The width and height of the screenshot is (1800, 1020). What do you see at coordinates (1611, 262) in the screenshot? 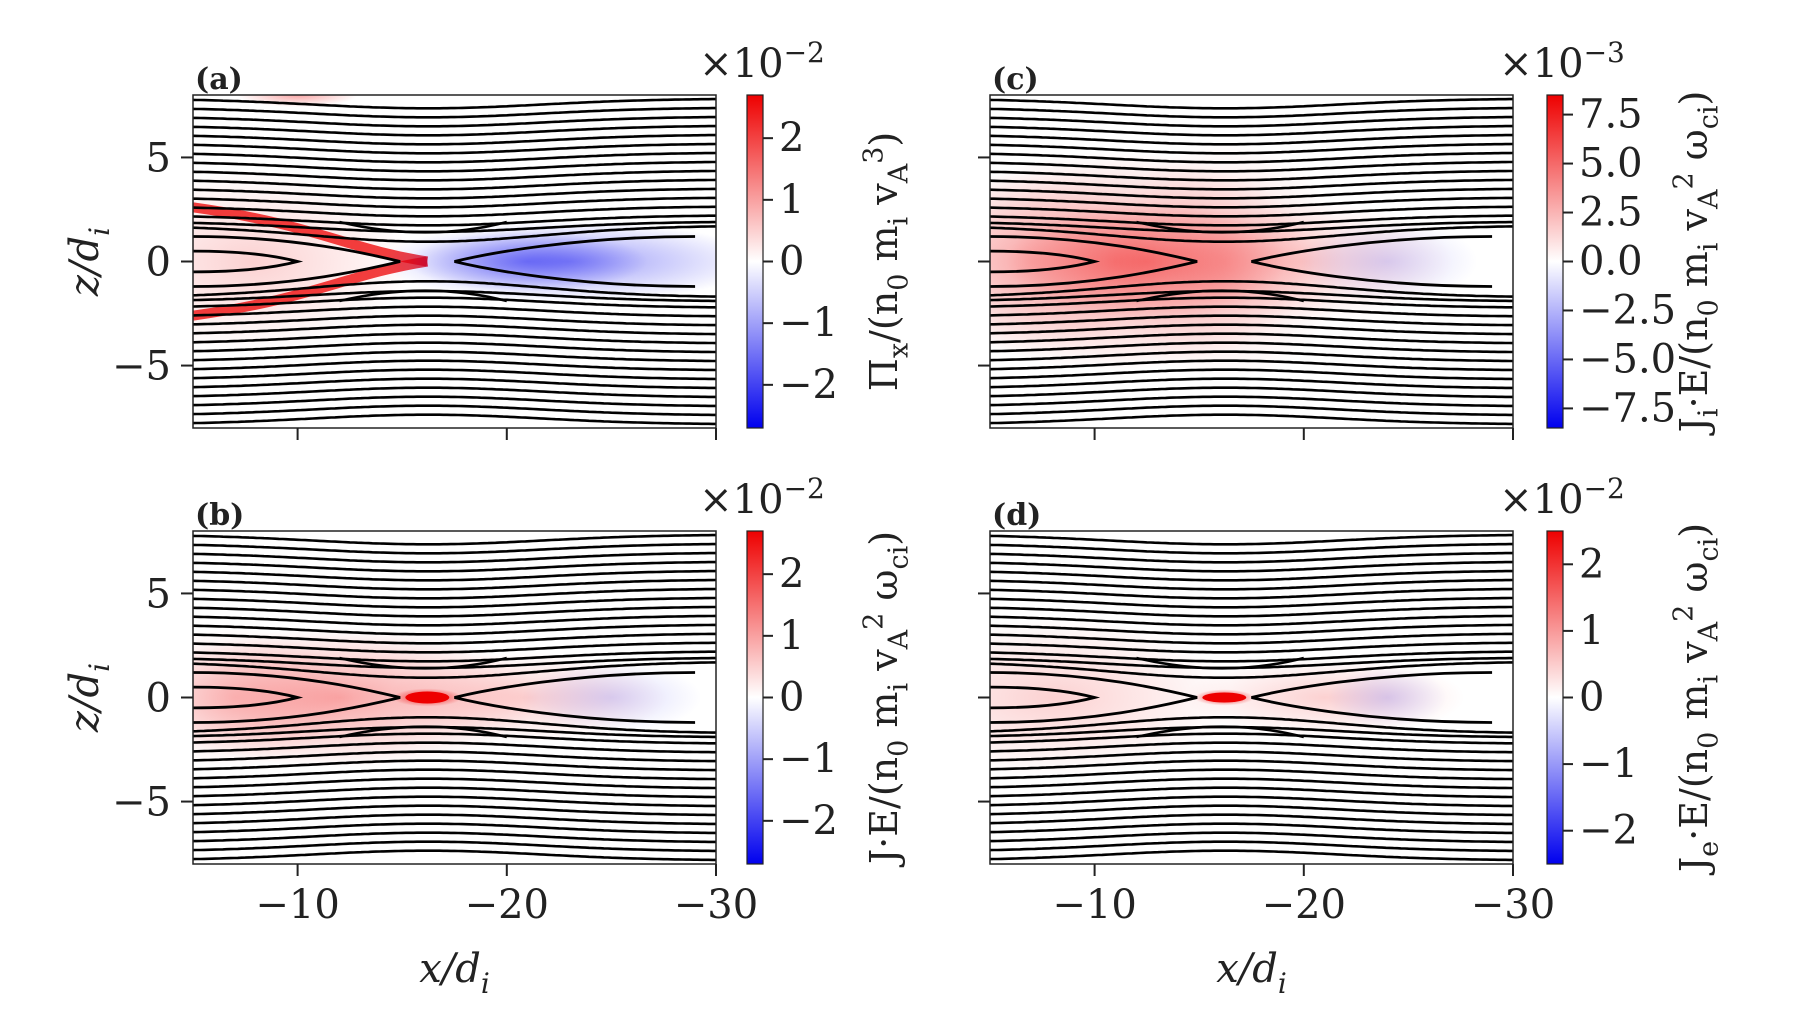
I see `colorbar-tick-label: 0.0` at bounding box center [1611, 262].